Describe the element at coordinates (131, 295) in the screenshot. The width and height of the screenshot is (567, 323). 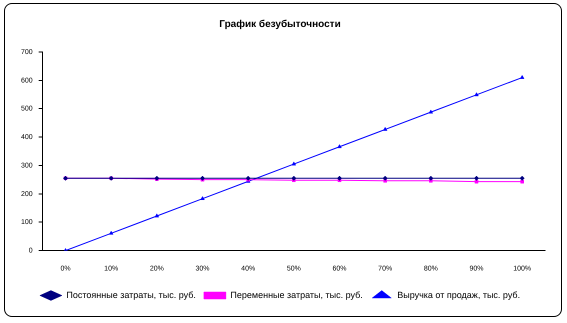
I see `legend-label: Постоянные затраты, тыс. руб.` at that location.